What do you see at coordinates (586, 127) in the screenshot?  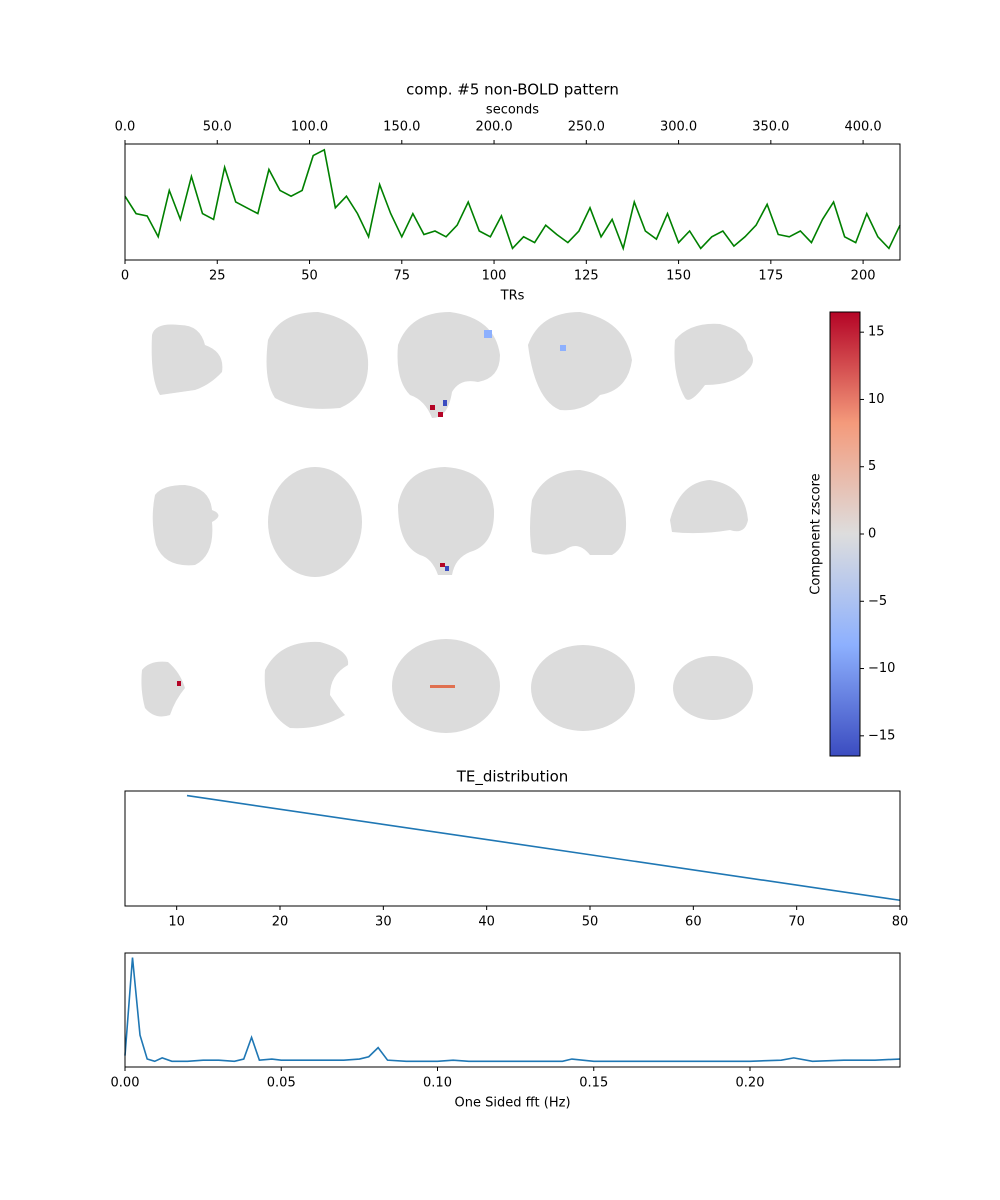 I see `x2-tick-label: 250.0` at bounding box center [586, 127].